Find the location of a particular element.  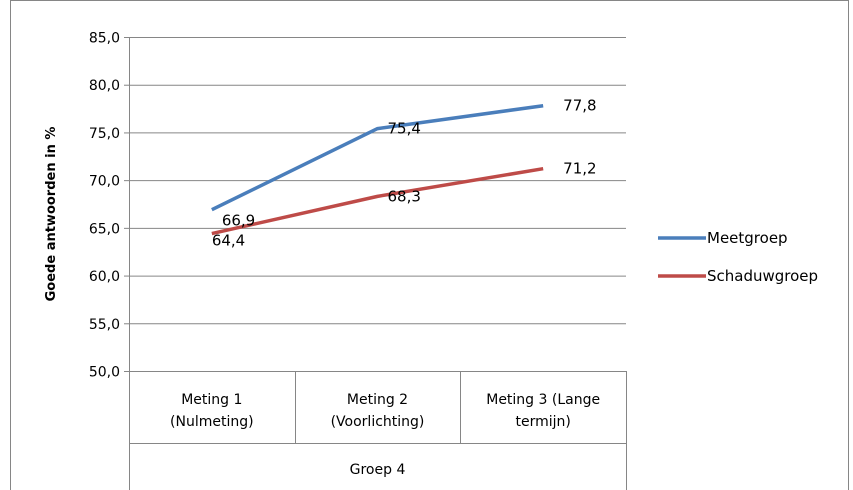

y-tick-label: 55,0 is located at coordinates (104, 325).